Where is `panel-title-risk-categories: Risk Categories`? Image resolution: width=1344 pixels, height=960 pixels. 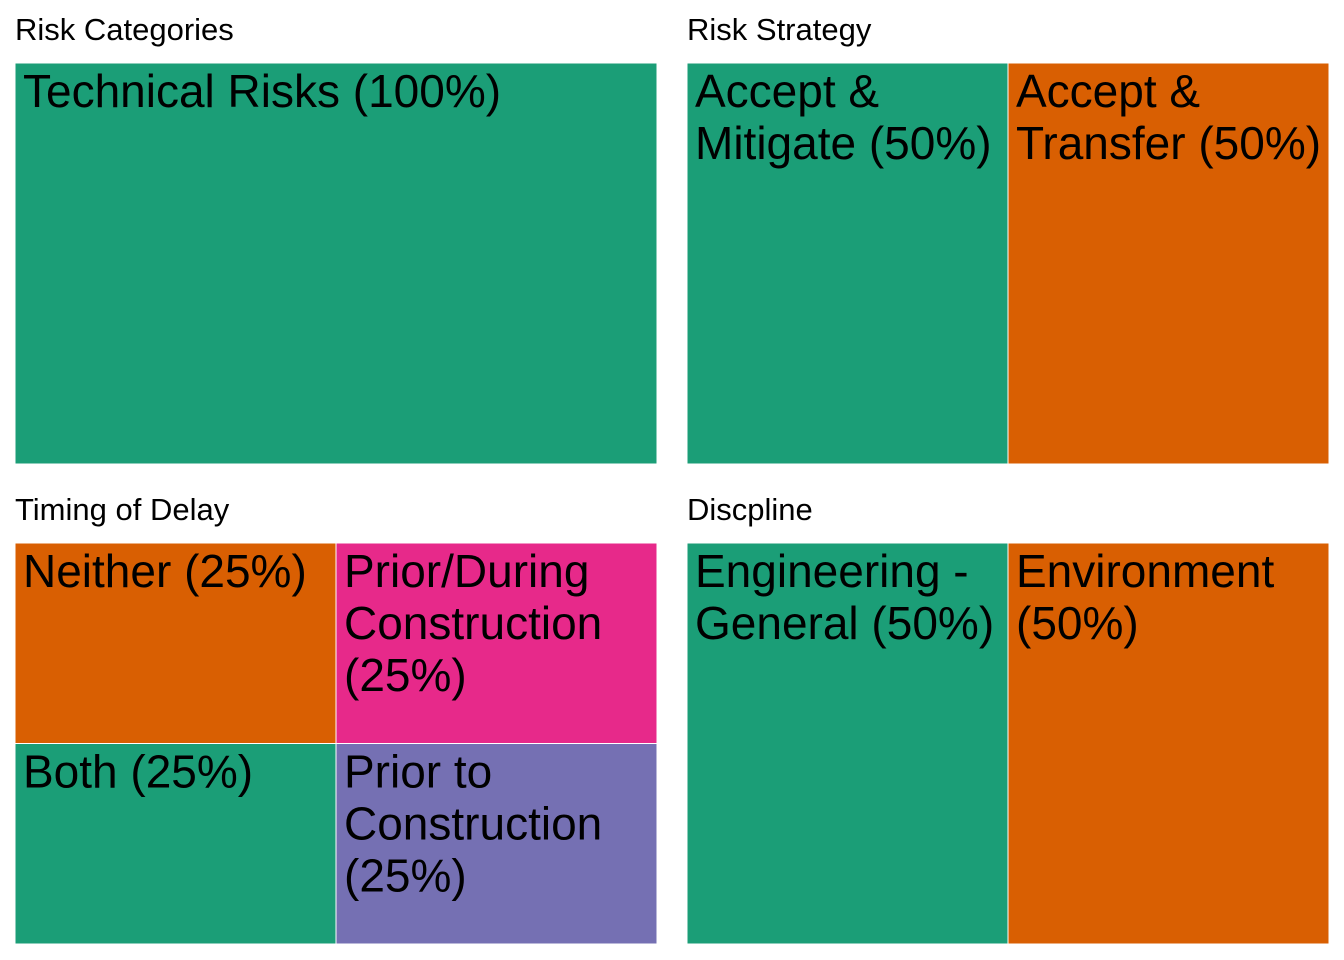
panel-title-risk-categories: Risk Categories is located at coordinates (124, 29).